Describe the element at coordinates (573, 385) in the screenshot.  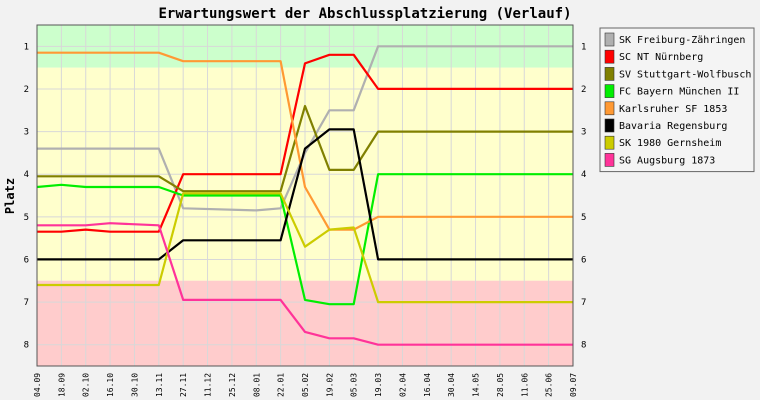
I see `x-tick-label: 09.07` at that location.